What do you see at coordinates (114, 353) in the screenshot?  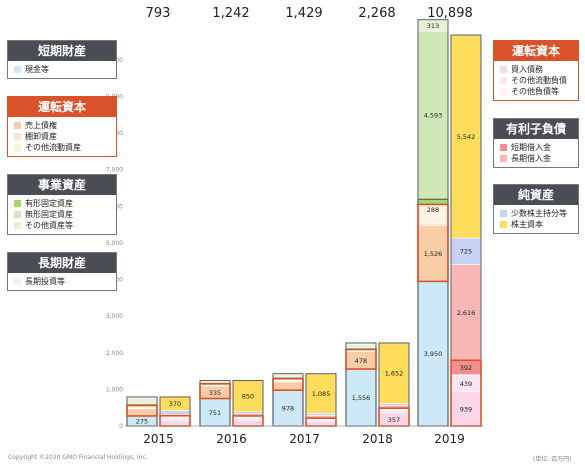 I see `y-tick-label: 2,000` at bounding box center [114, 353].